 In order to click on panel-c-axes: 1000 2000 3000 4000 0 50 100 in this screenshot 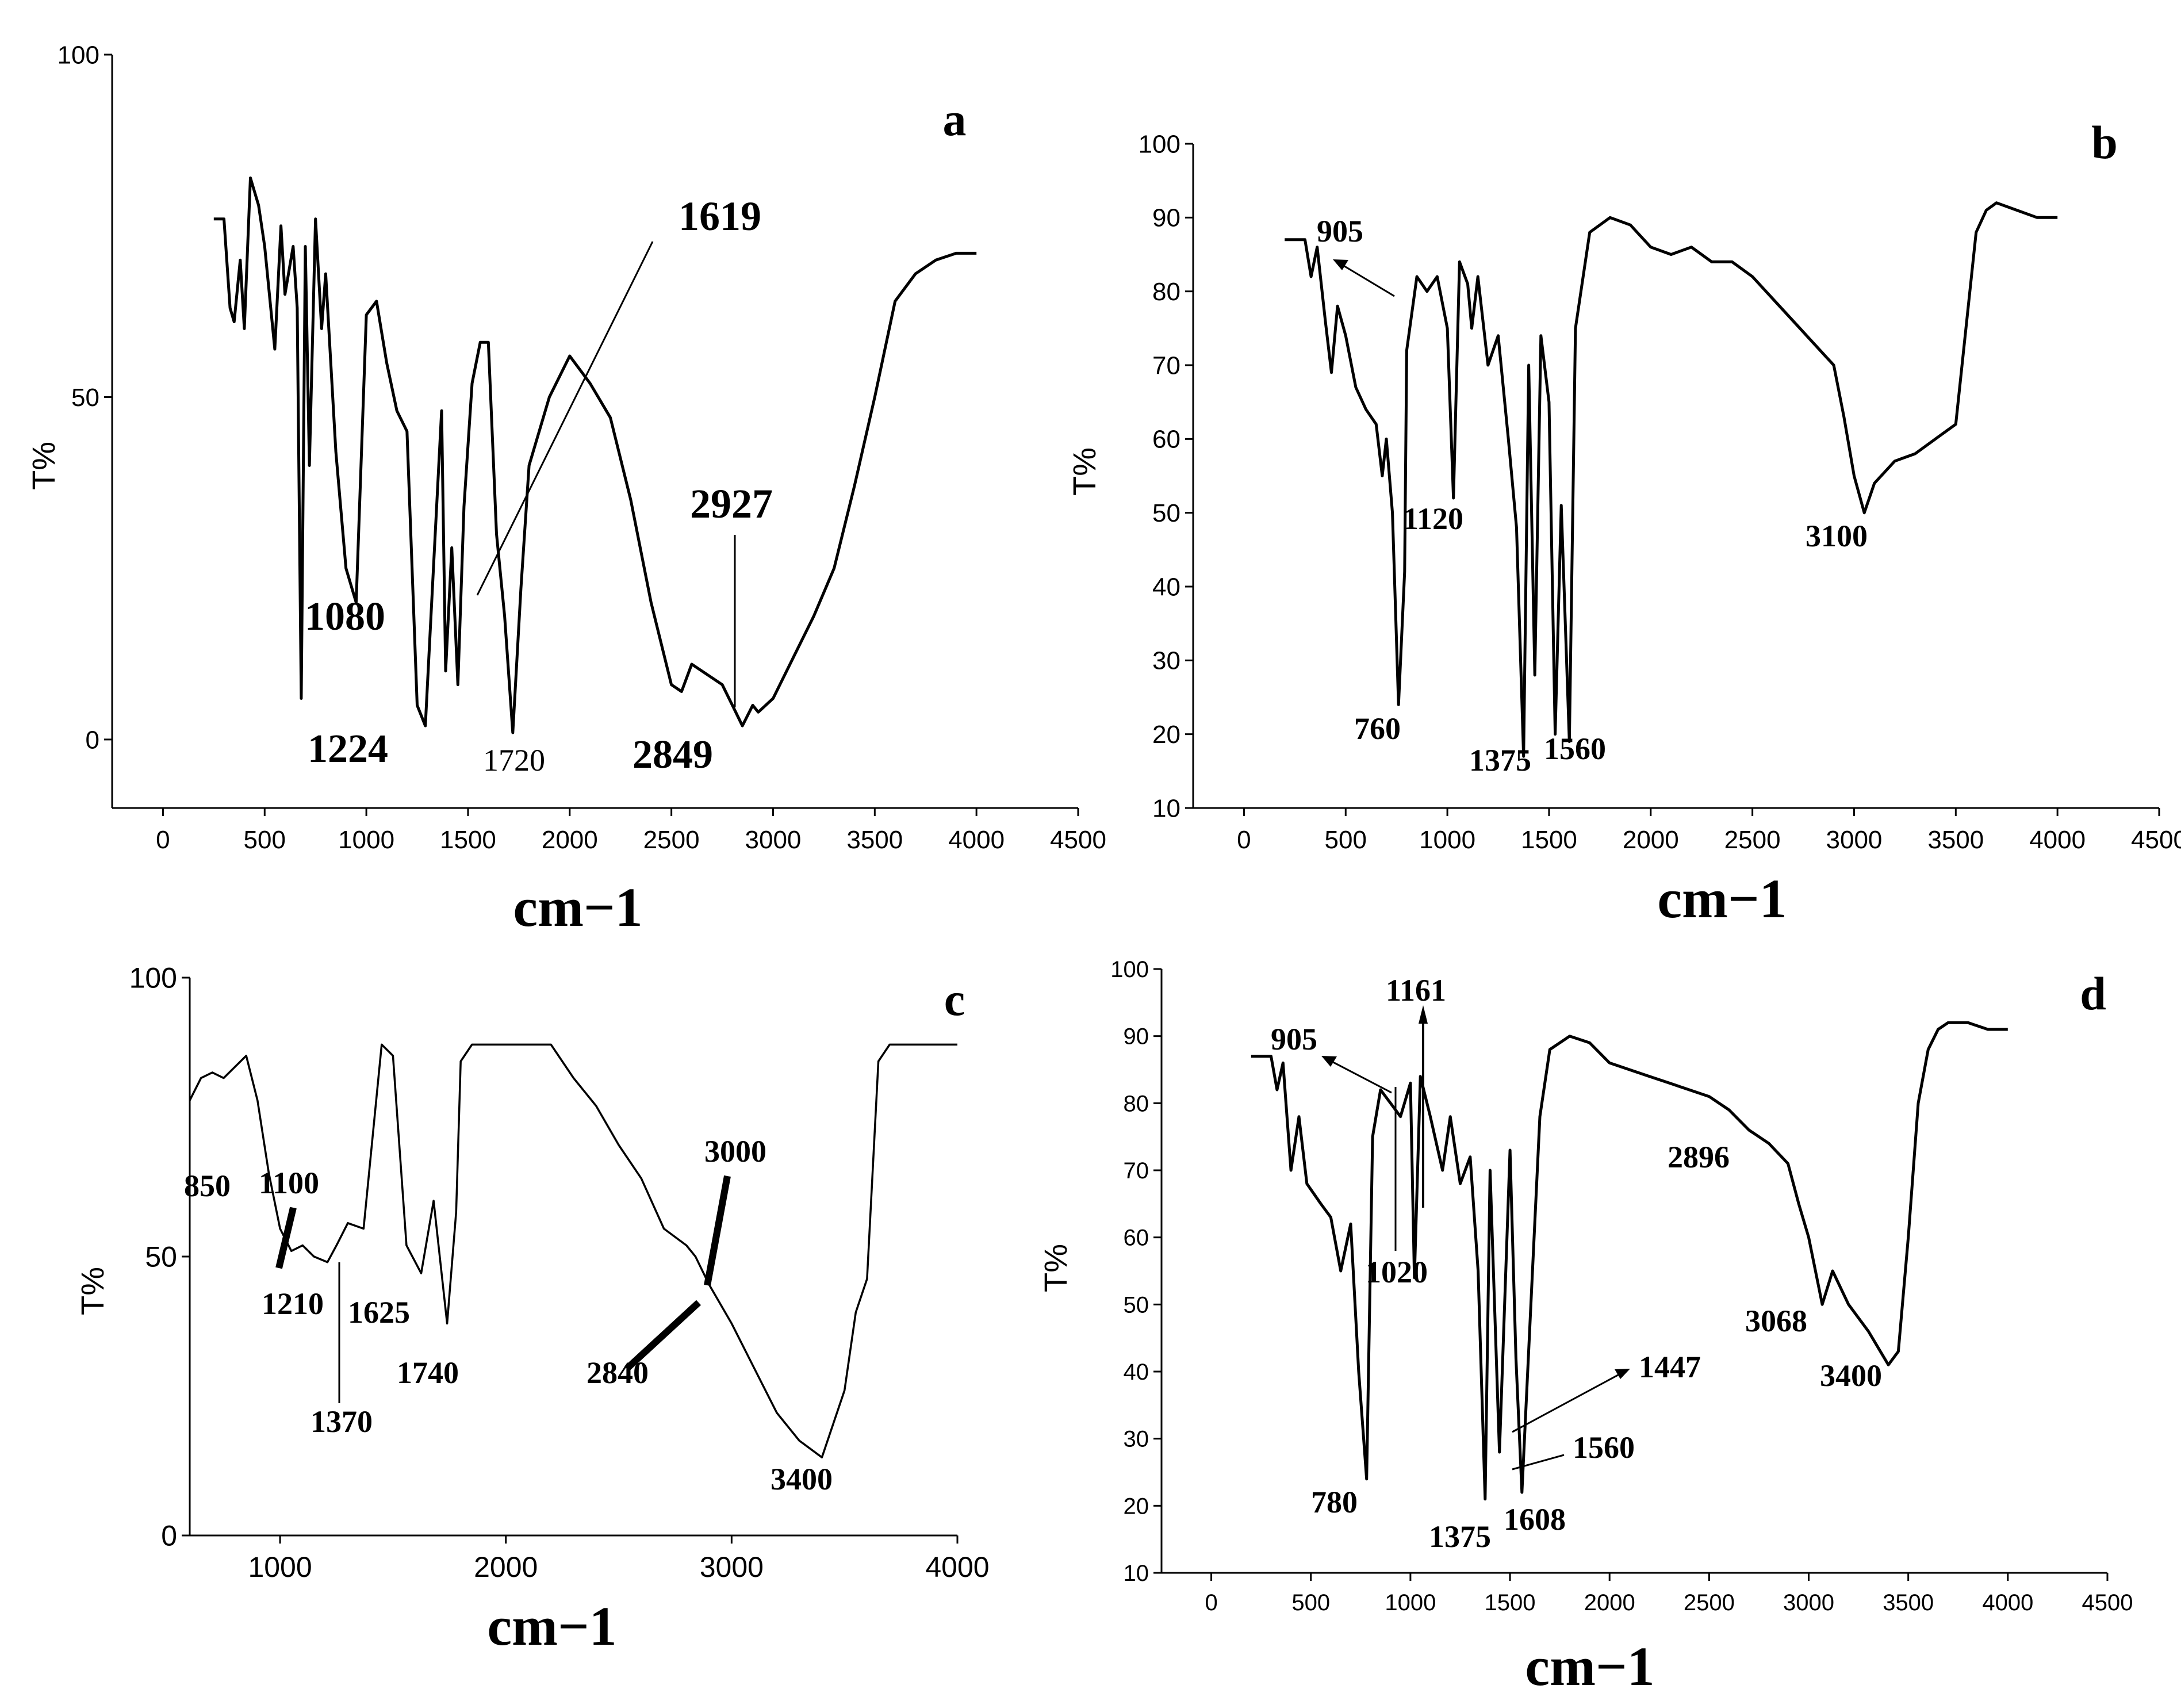, I will do `click(559, 1273)`.